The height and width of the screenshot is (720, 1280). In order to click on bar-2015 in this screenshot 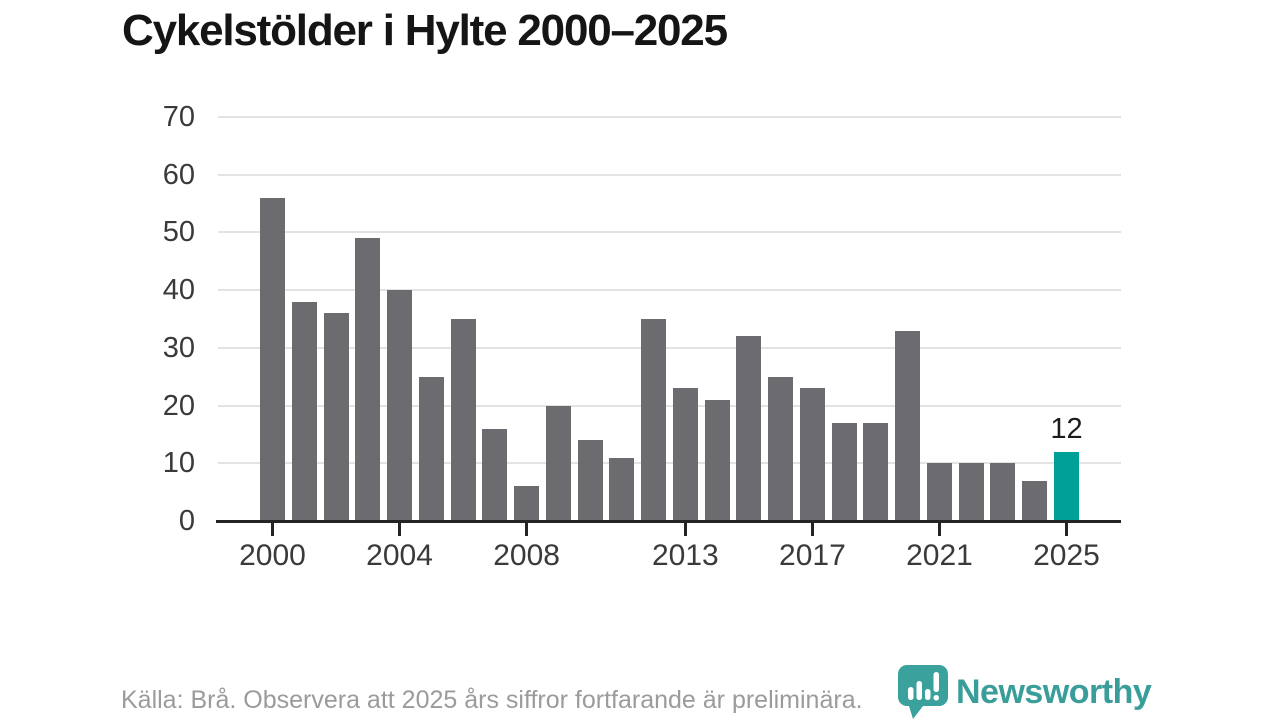, I will do `click(749, 428)`.